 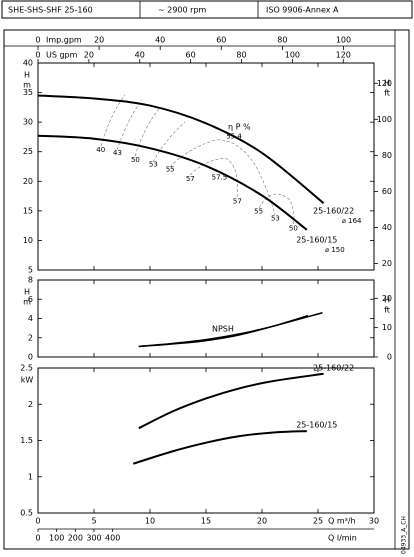 I want to click on drawing-code: 04933_A_CH, so click(x=404, y=535).